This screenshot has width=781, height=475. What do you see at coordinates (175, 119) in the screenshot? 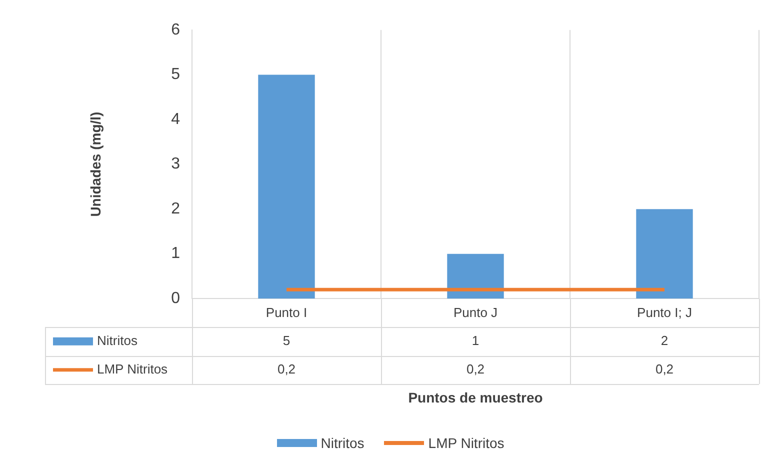
I see `y-tick-label: 4` at bounding box center [175, 119].